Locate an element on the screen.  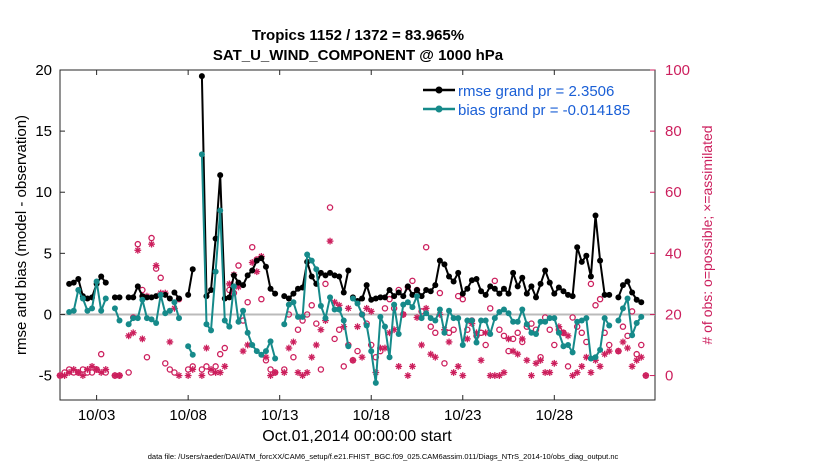
y-tick-label-right: 60 is located at coordinates (673, 192).